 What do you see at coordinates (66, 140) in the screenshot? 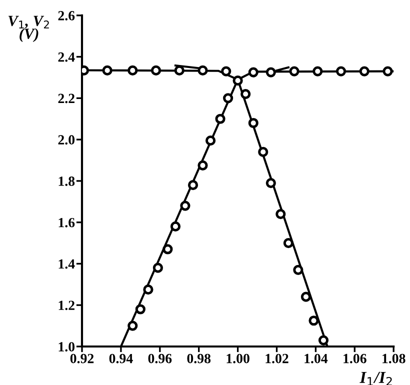
I see `y-tick-label: 2.0` at bounding box center [66, 140].